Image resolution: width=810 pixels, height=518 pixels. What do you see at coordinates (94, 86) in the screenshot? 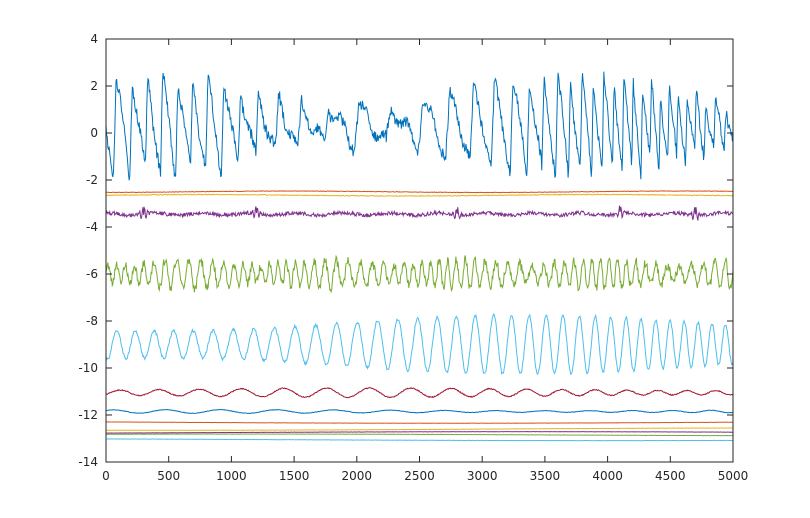
I see `y-tick-label: 2` at bounding box center [94, 86].